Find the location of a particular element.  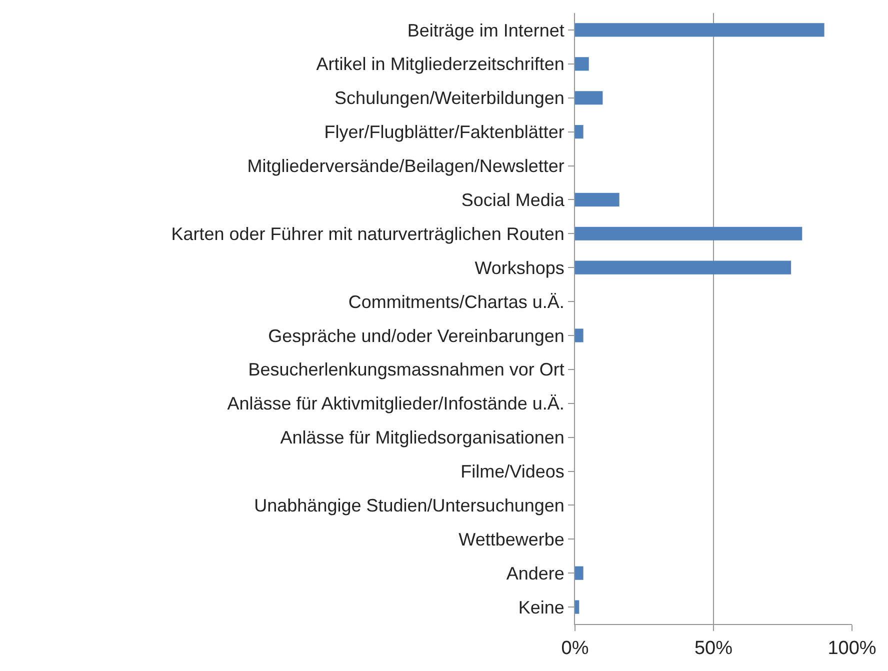

y-tick-label: Anlässe für Mitgliedsorganisationen is located at coordinates (422, 438).